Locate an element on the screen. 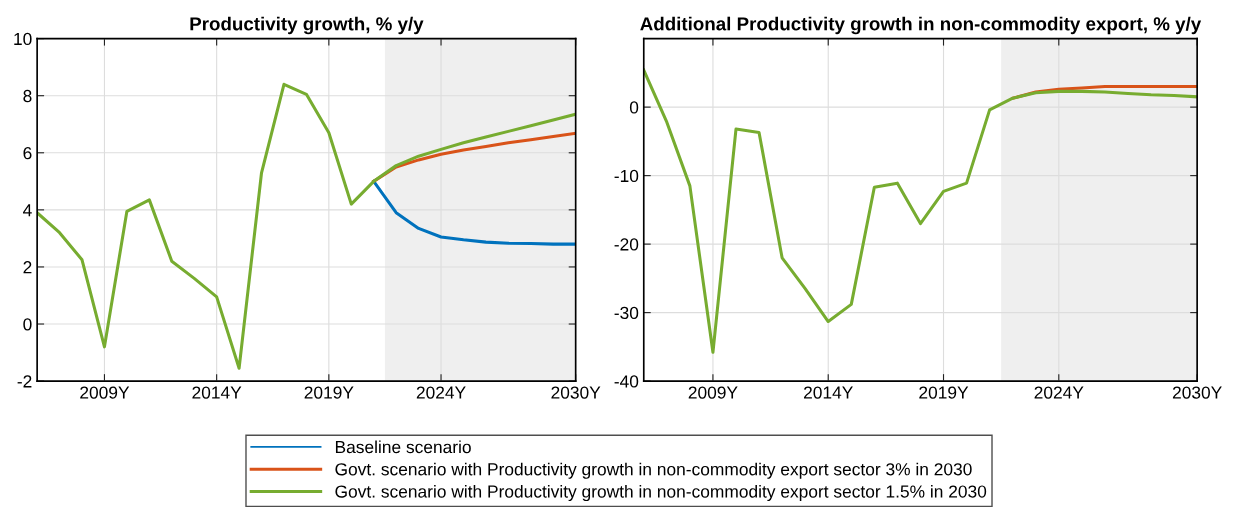  chart-title: Additional Productivity growth in non-commodity export, % y/y is located at coordinates (921, 25).